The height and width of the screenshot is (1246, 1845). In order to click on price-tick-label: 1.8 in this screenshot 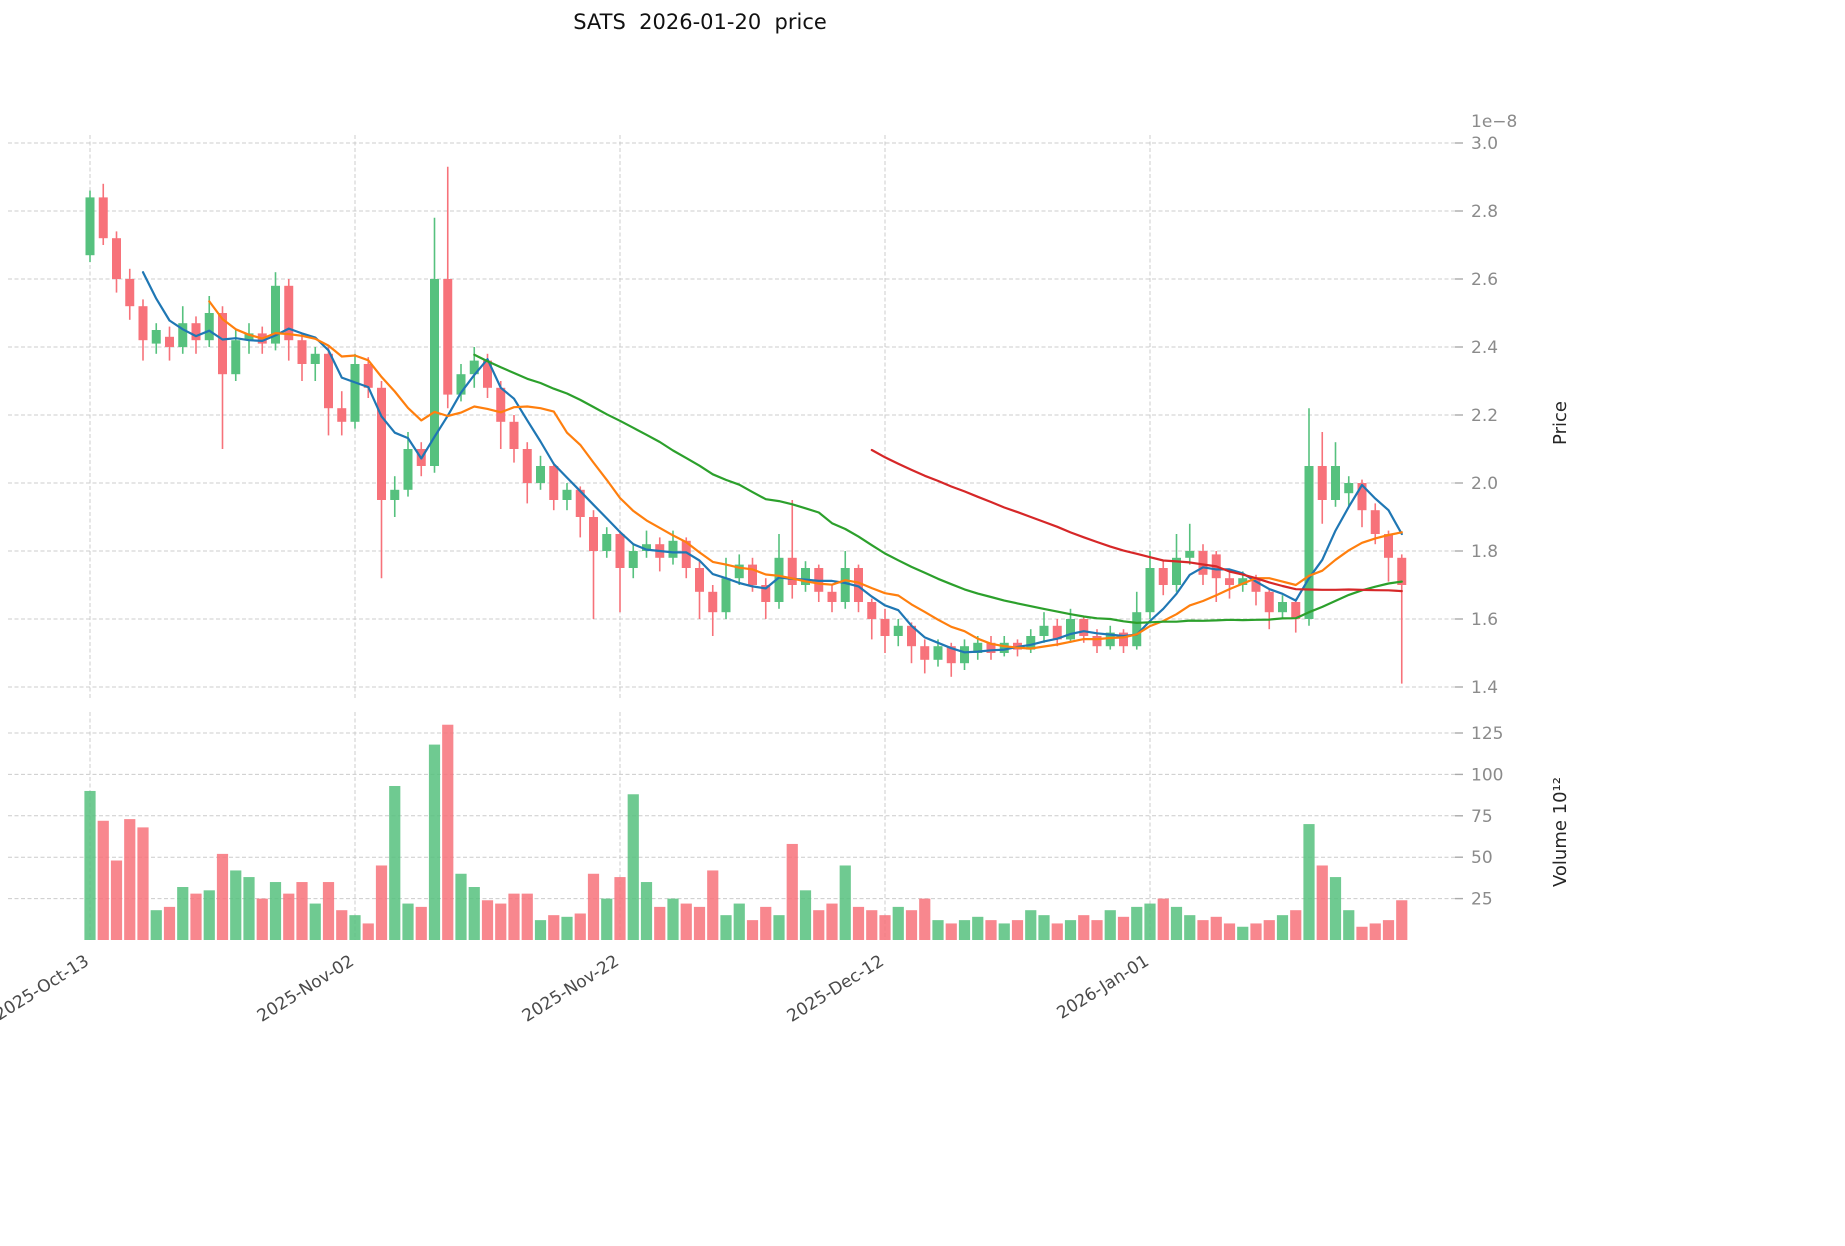, I will do `click(1484, 552)`.